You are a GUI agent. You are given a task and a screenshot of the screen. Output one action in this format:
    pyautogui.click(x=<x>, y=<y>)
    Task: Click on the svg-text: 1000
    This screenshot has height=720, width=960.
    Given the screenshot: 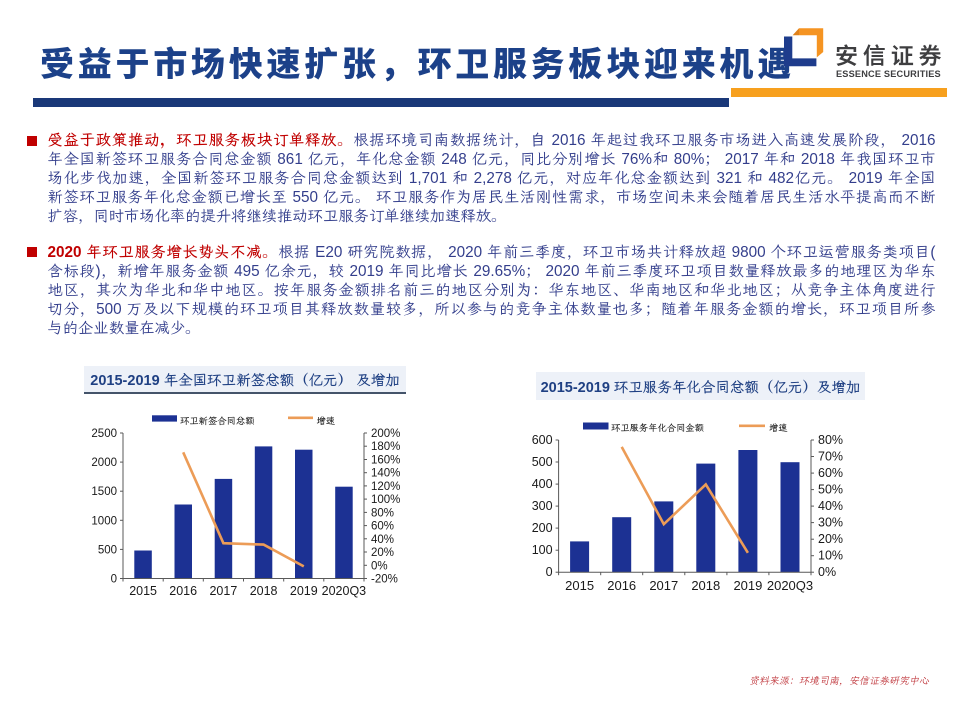 What is the action you would take?
    pyautogui.click(x=104, y=521)
    